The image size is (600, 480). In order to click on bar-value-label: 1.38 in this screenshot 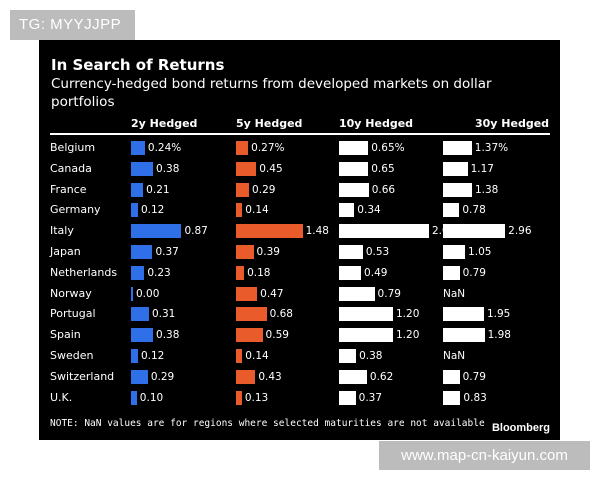, I will do `click(486, 189)`.